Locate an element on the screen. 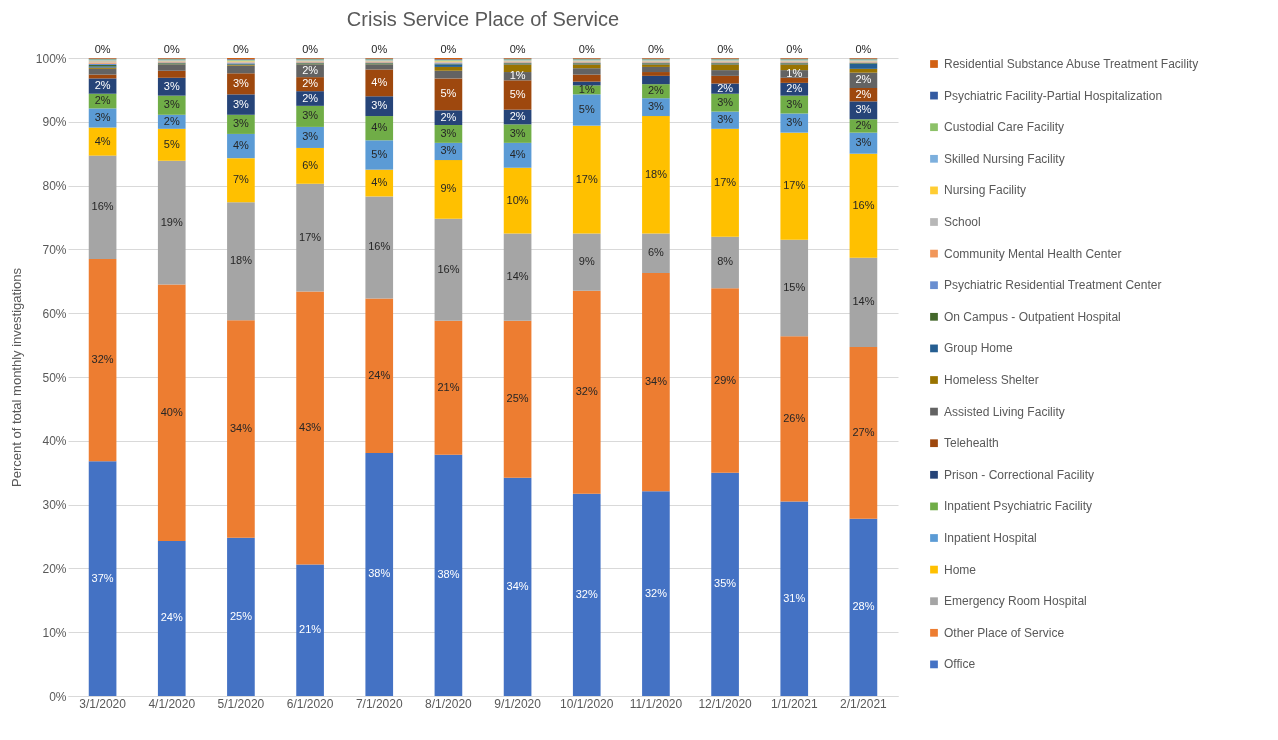 The image size is (1278, 740). data-label: 37% is located at coordinates (102, 577).